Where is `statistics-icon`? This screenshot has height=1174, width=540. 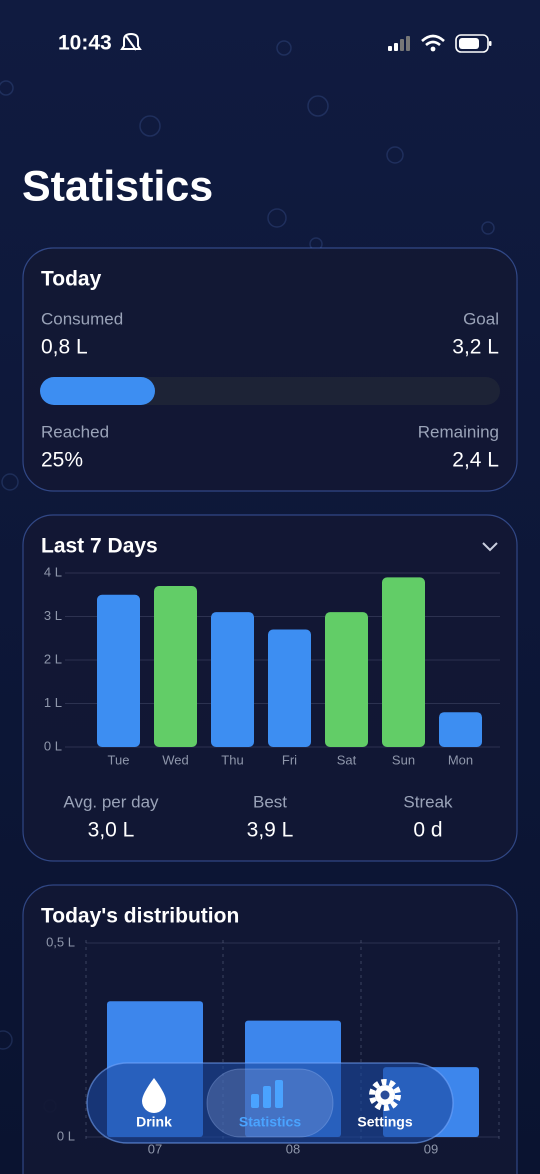
statistics-icon is located at coordinates (267, 1094).